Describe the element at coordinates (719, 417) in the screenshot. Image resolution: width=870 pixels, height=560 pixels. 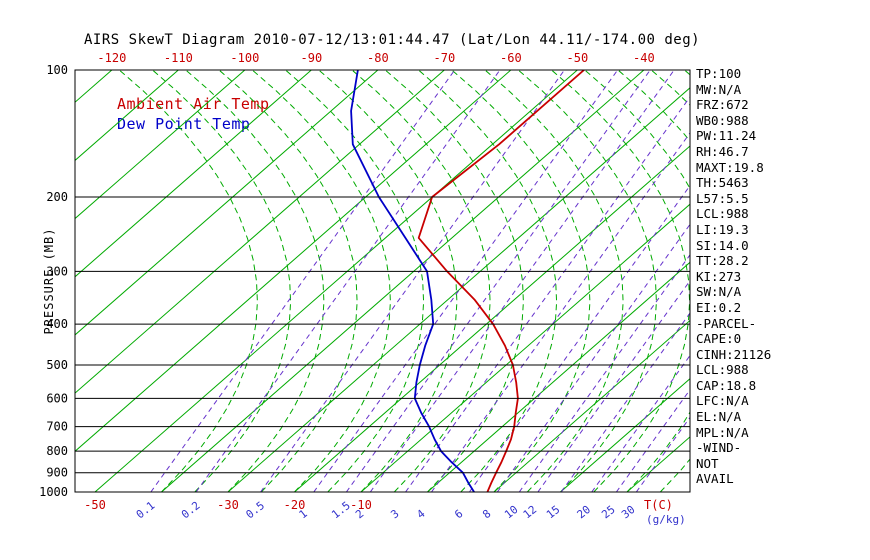
I see `stat-line: EL:N/A` at that location.